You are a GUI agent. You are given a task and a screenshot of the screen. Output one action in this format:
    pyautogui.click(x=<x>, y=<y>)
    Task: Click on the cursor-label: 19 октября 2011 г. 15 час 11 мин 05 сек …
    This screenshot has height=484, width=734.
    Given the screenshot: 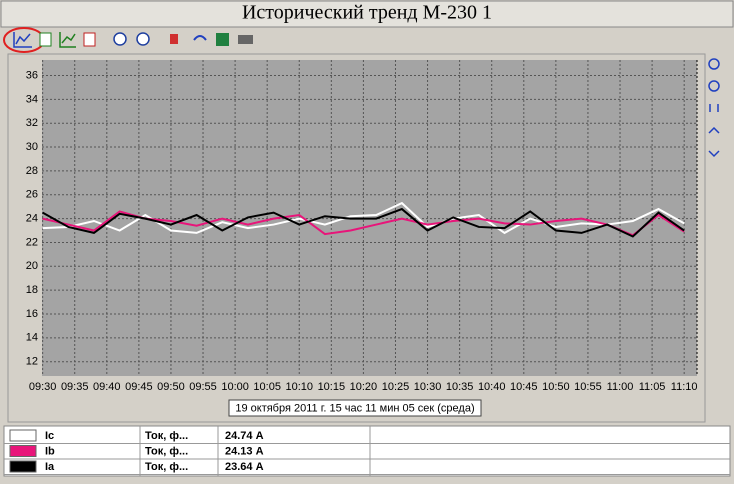 What is the action you would take?
    pyautogui.click(x=354, y=408)
    